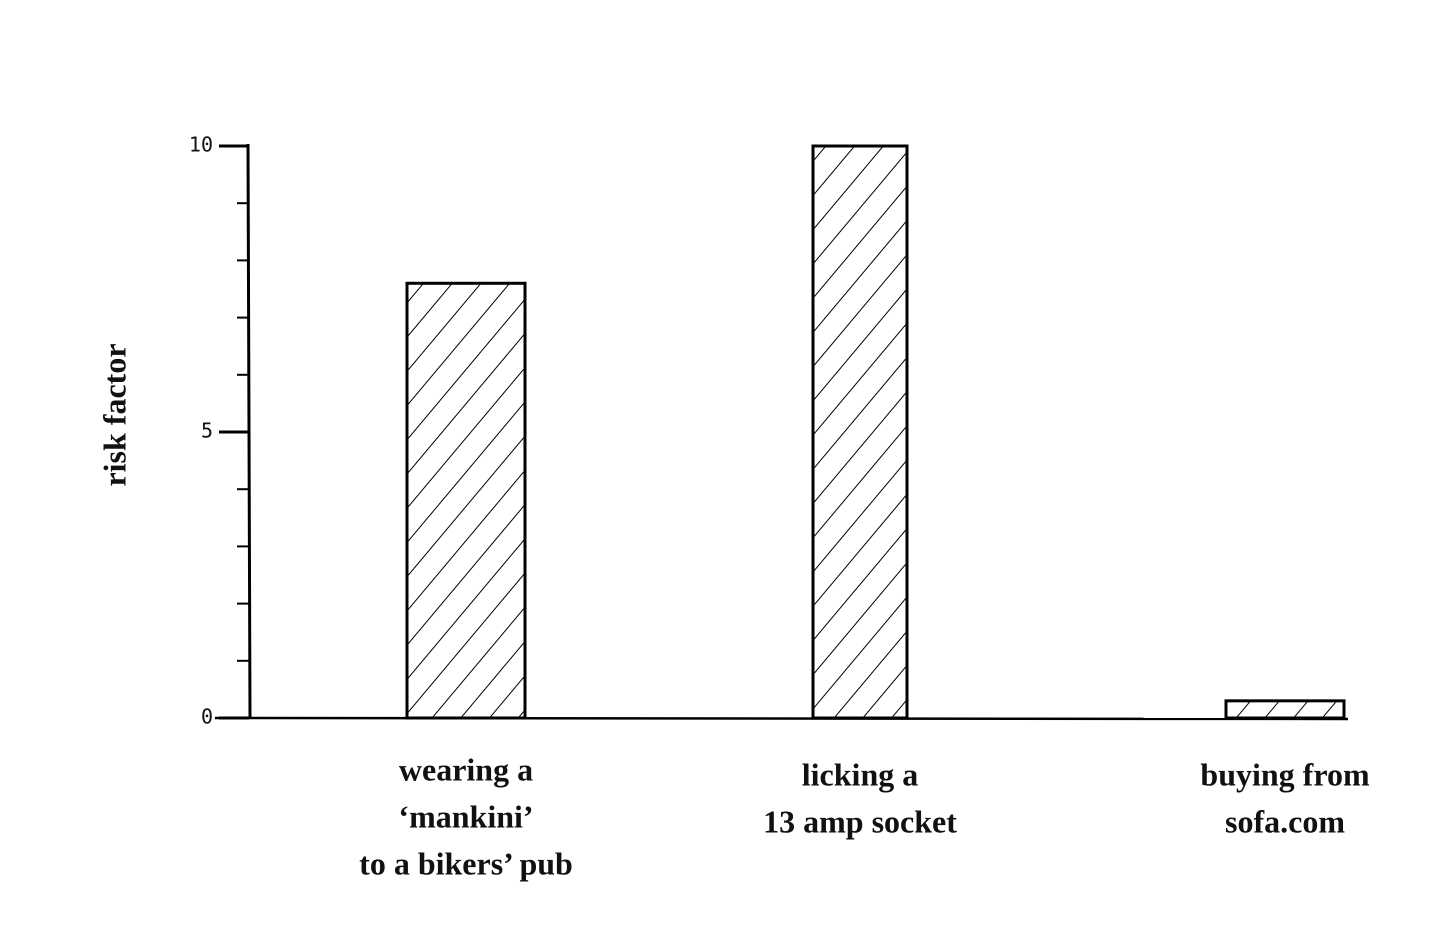 The image size is (1448, 950). Describe the element at coordinates (114, 414) in the screenshot. I see `y-axis-label: risk factor` at that location.